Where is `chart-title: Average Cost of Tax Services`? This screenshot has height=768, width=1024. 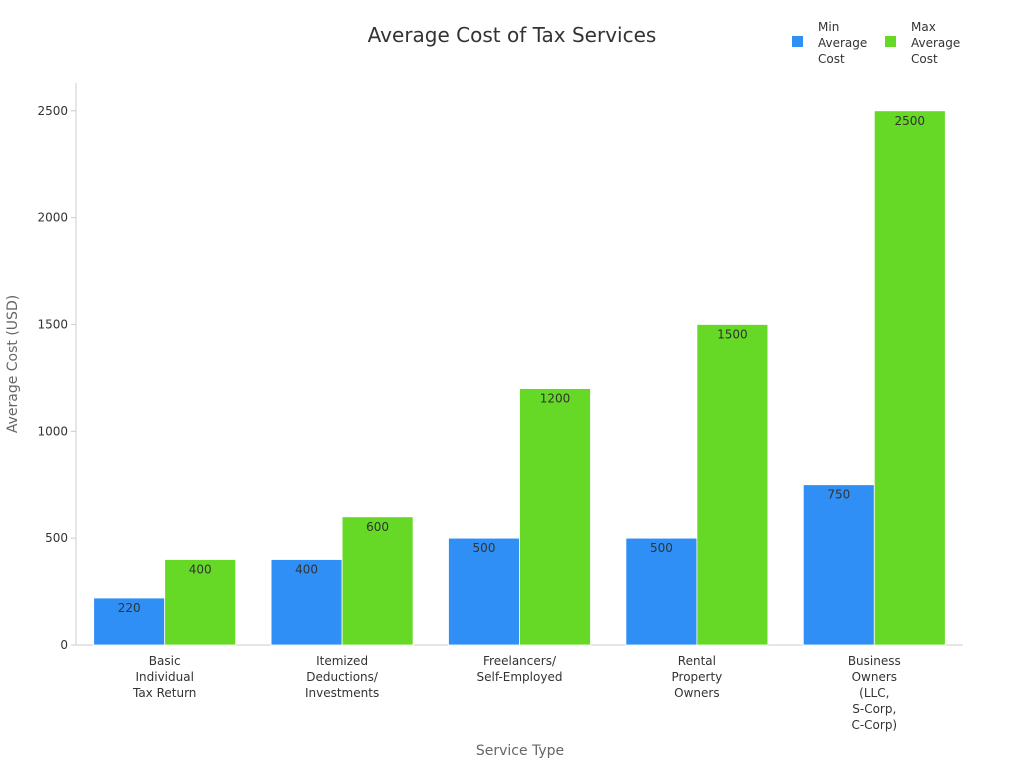 chart-title: Average Cost of Tax Services is located at coordinates (512, 35).